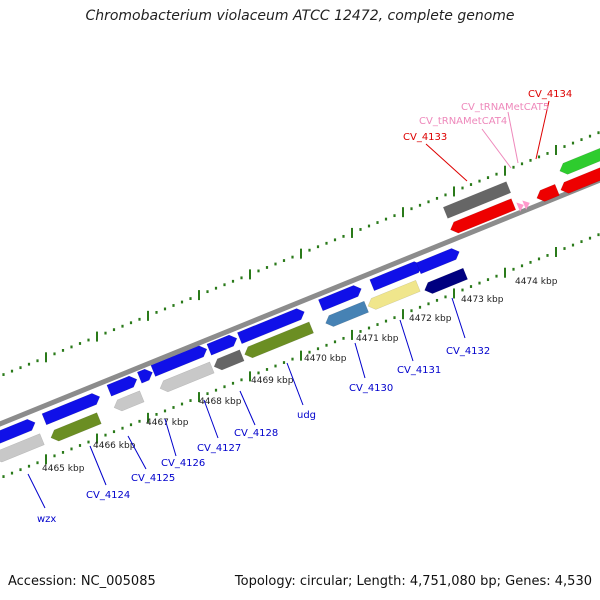 The image size is (600, 600). Describe the element at coordinates (256, 433) in the screenshot. I see `gene-label: CV_4128` at that location.